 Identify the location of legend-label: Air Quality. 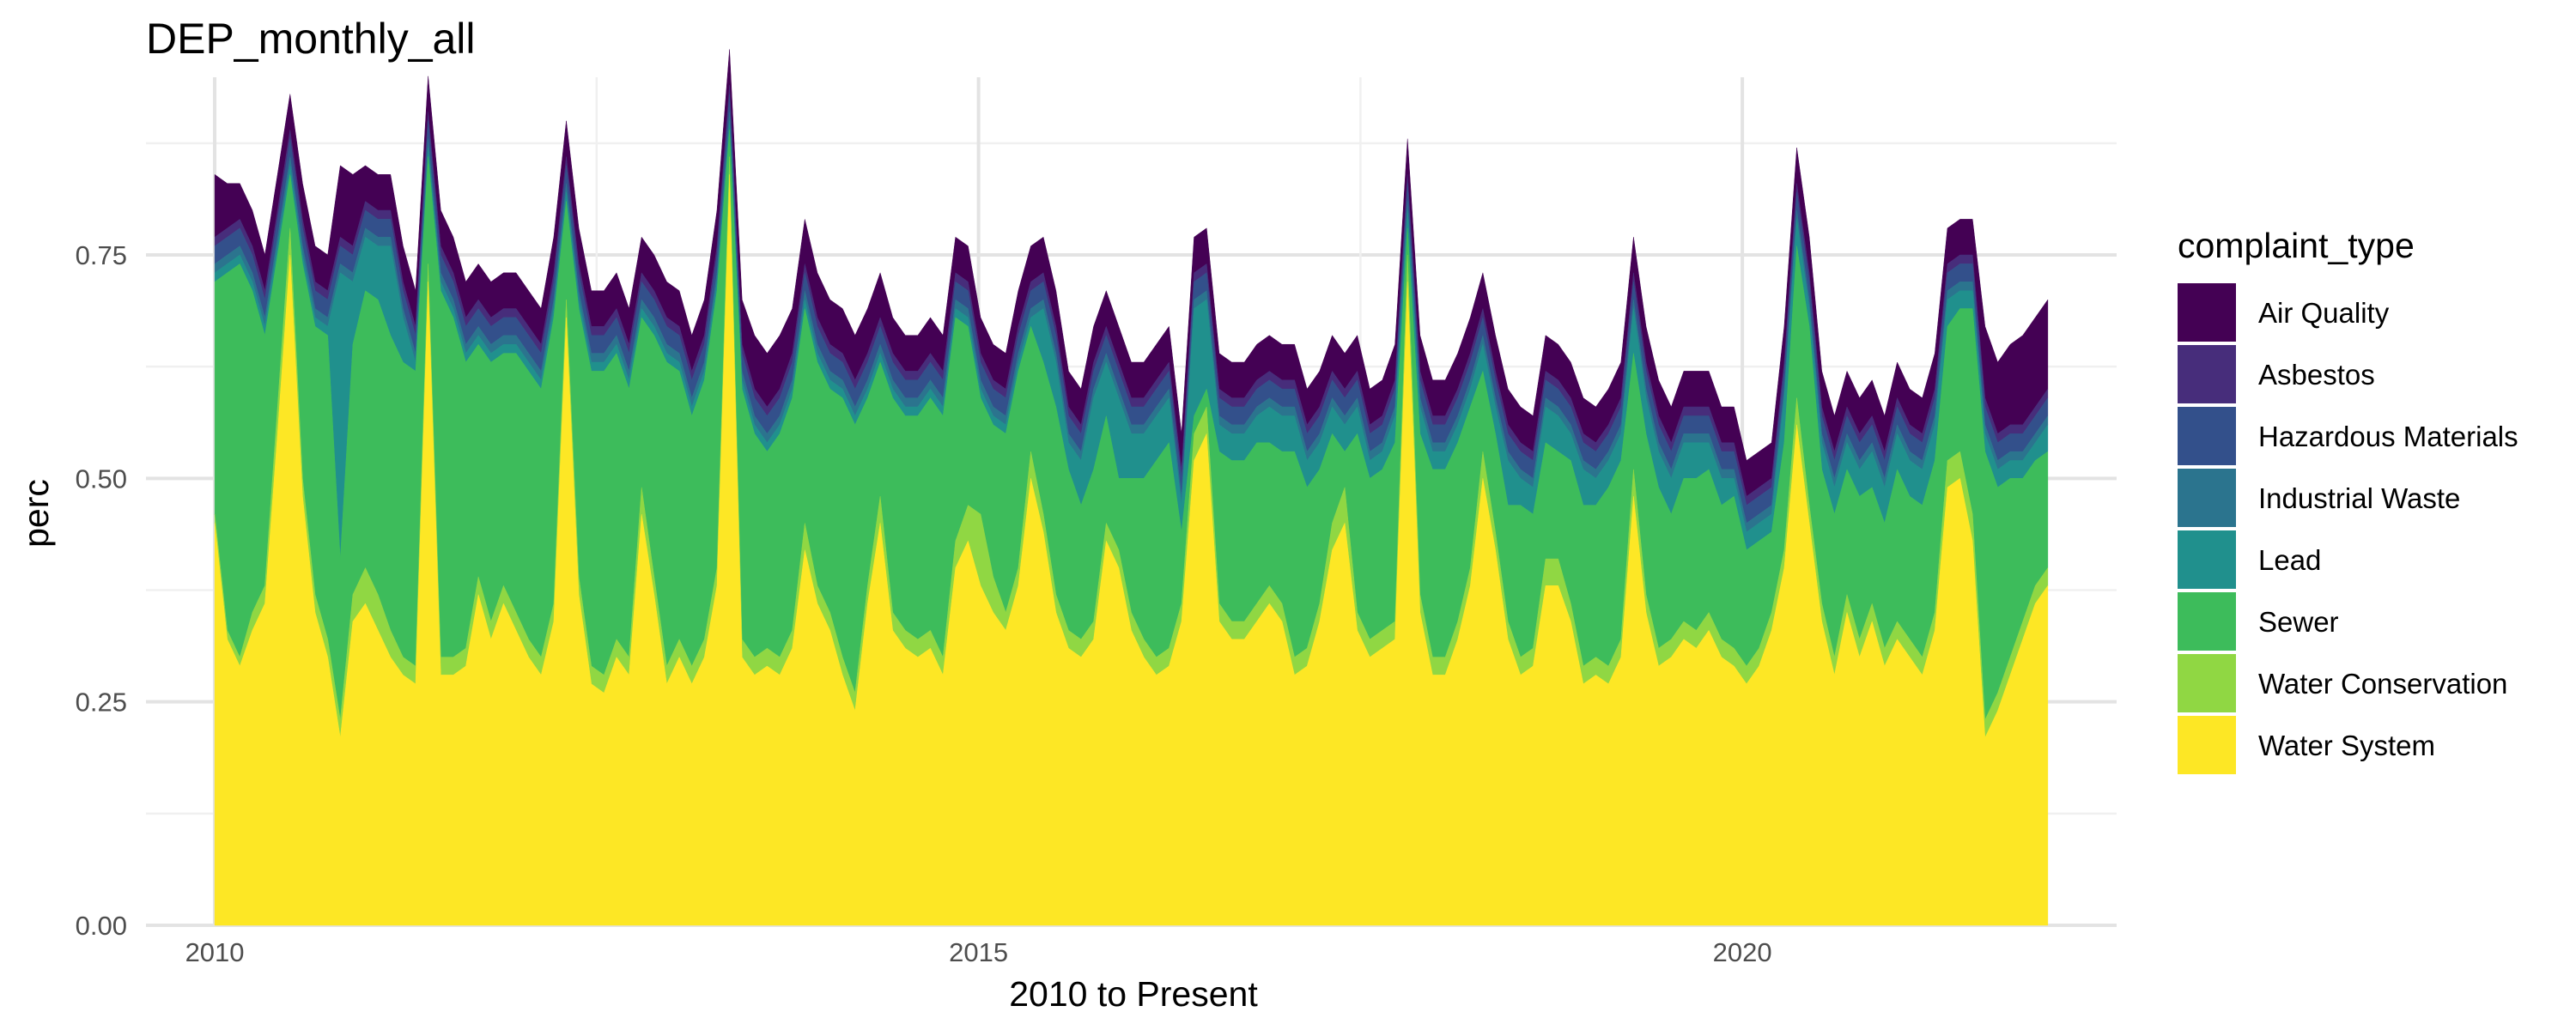
(2324, 313).